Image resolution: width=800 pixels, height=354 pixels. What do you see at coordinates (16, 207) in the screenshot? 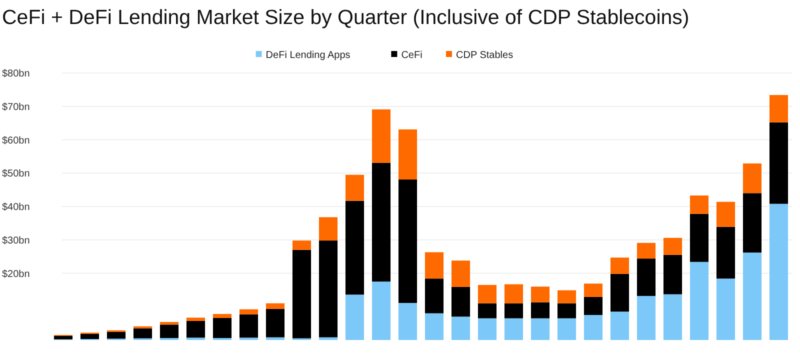
I see `y-tick-label: $40bn` at bounding box center [16, 207].